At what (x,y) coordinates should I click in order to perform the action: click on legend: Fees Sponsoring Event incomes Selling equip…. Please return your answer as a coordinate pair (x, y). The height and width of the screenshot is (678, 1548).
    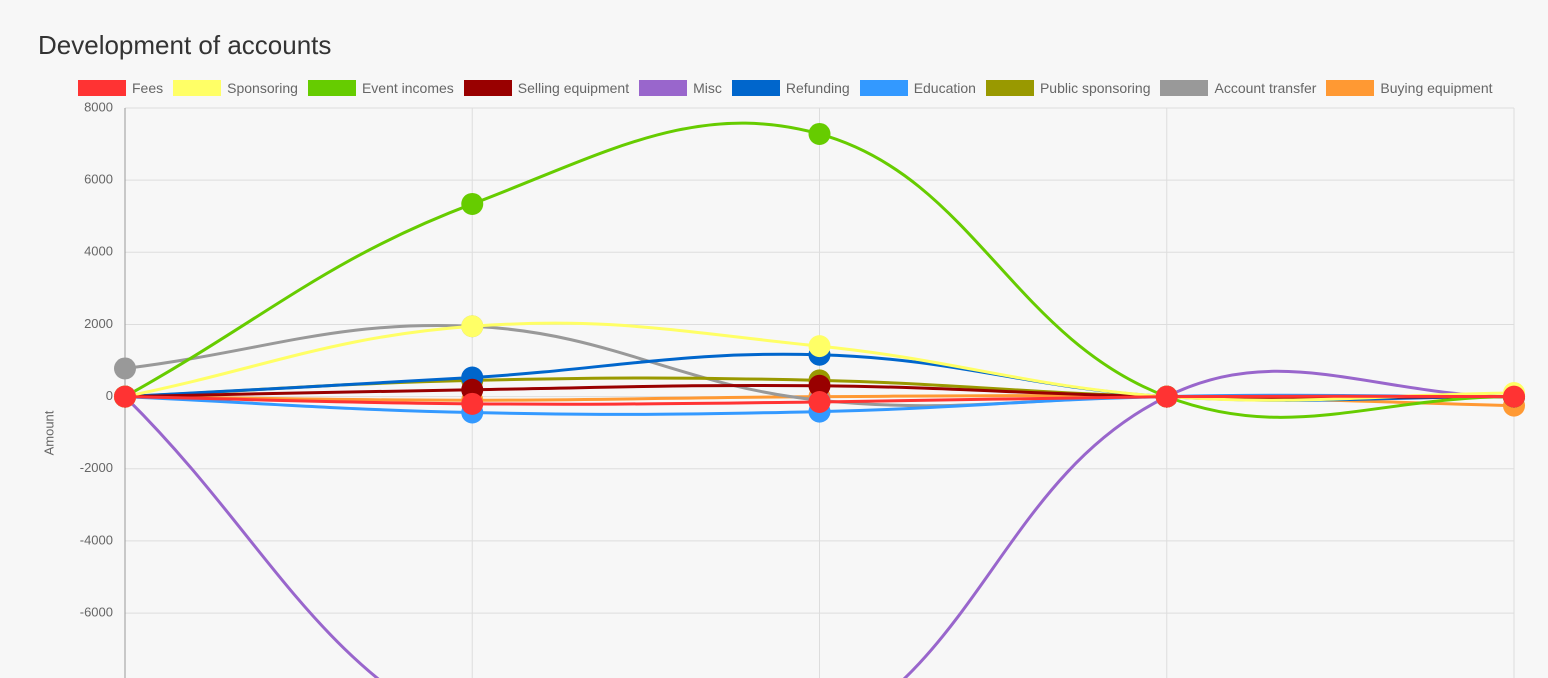
    Looking at the image, I should click on (785, 88).